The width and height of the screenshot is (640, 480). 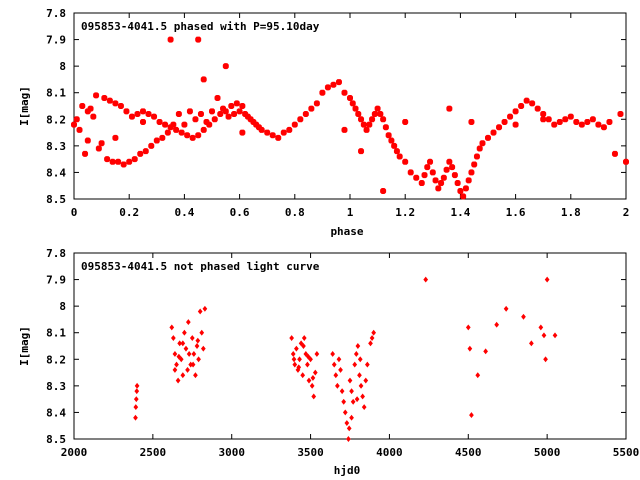 I want to click on x-tick-label: 1, so click(x=350, y=212).